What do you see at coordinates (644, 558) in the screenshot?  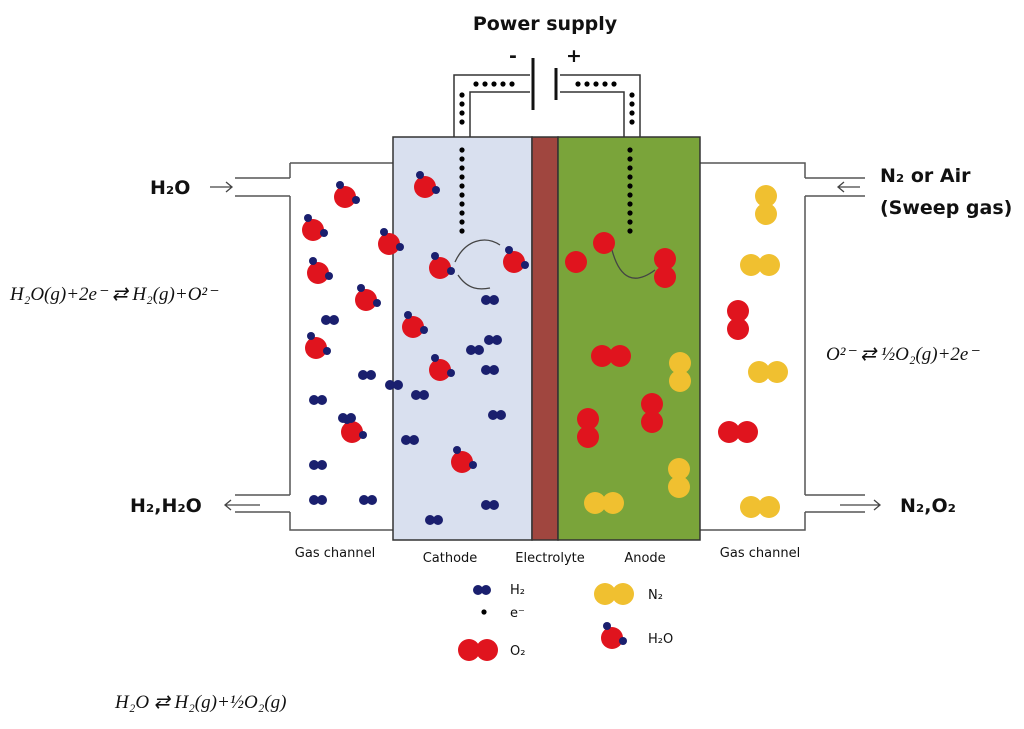 I see `region-label: Anode` at bounding box center [644, 558].